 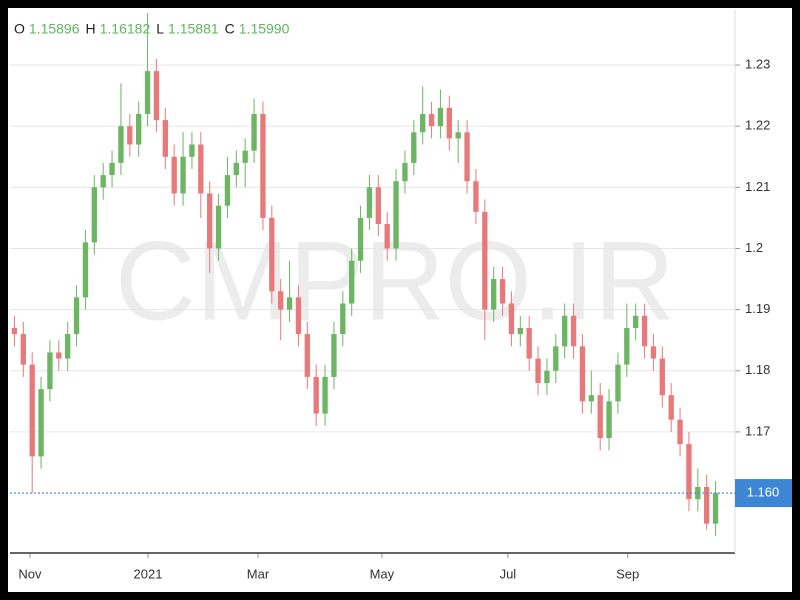 I want to click on x-tick-label: May, so click(x=382, y=573).